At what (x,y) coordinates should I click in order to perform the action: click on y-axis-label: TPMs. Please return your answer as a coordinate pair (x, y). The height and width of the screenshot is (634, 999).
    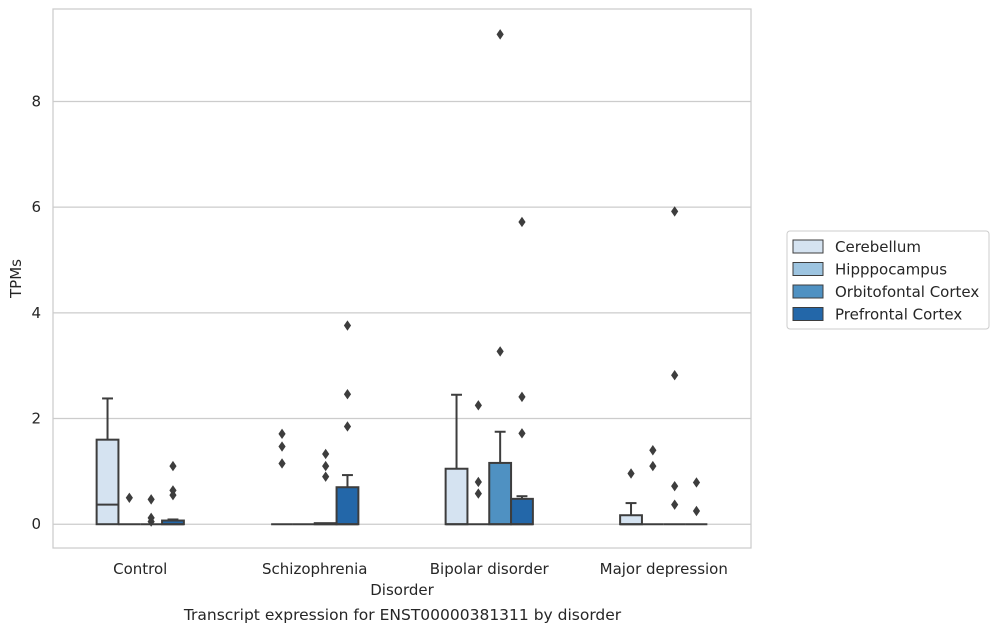
    Looking at the image, I should click on (16, 279).